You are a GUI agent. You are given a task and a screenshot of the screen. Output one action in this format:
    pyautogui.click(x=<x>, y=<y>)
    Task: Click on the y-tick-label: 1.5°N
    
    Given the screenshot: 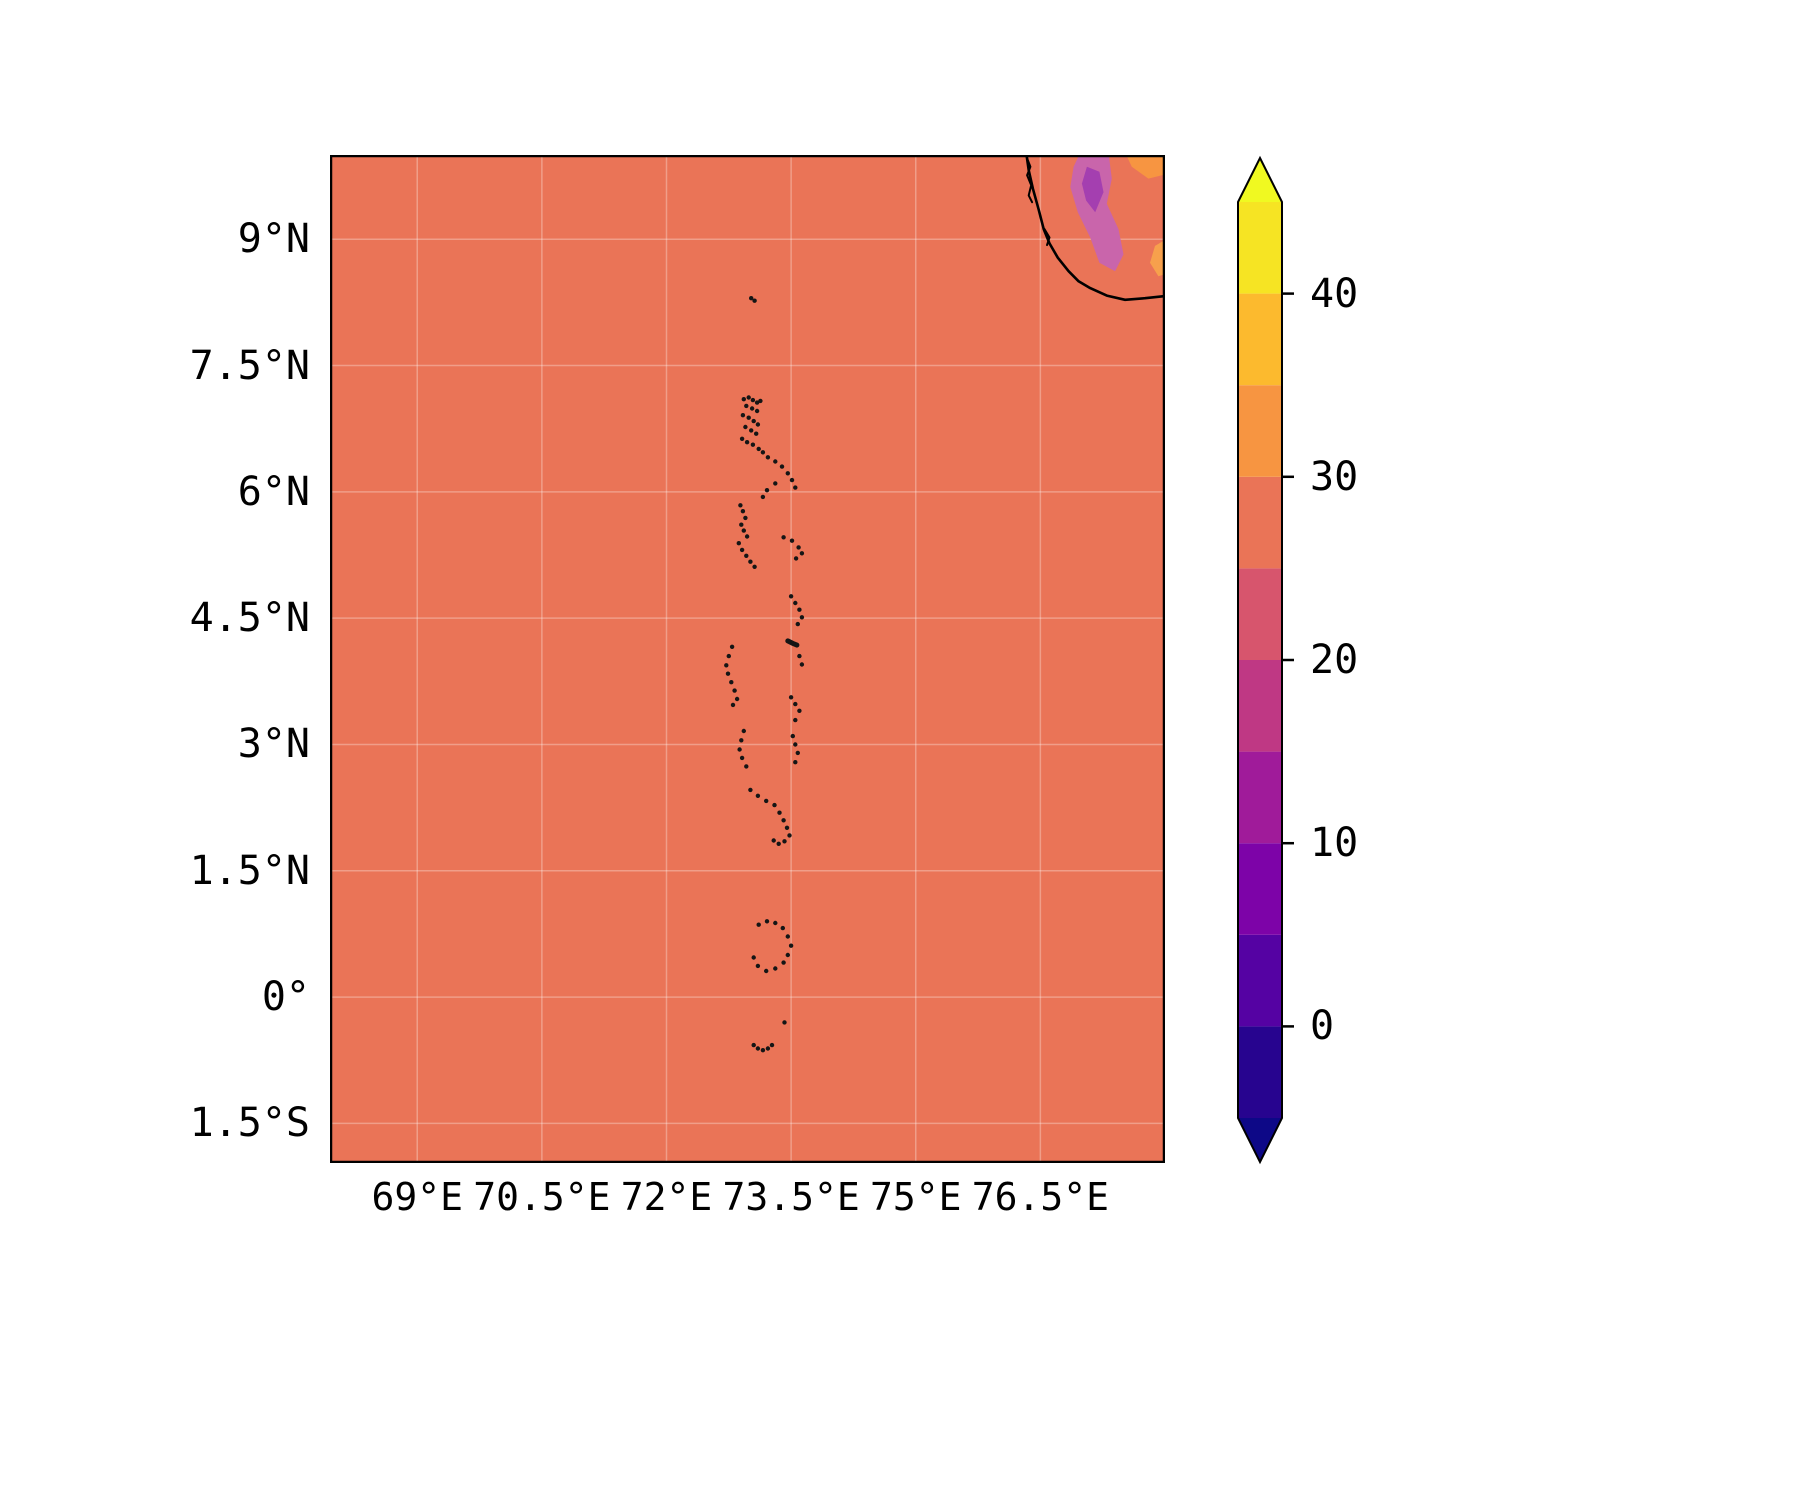 What is the action you would take?
    pyautogui.click(x=249, y=870)
    